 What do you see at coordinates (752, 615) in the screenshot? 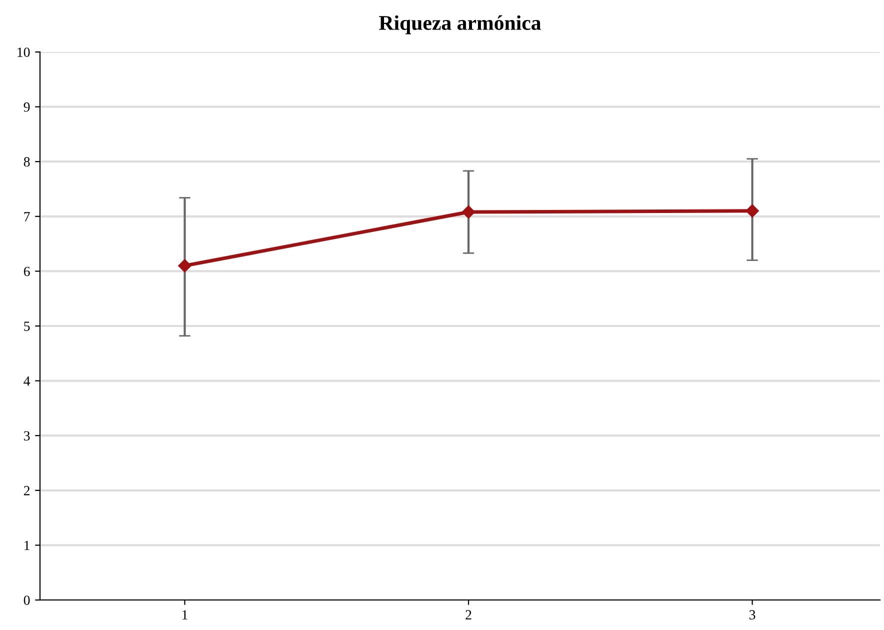
I see `x-tick-label: 3` at bounding box center [752, 615].